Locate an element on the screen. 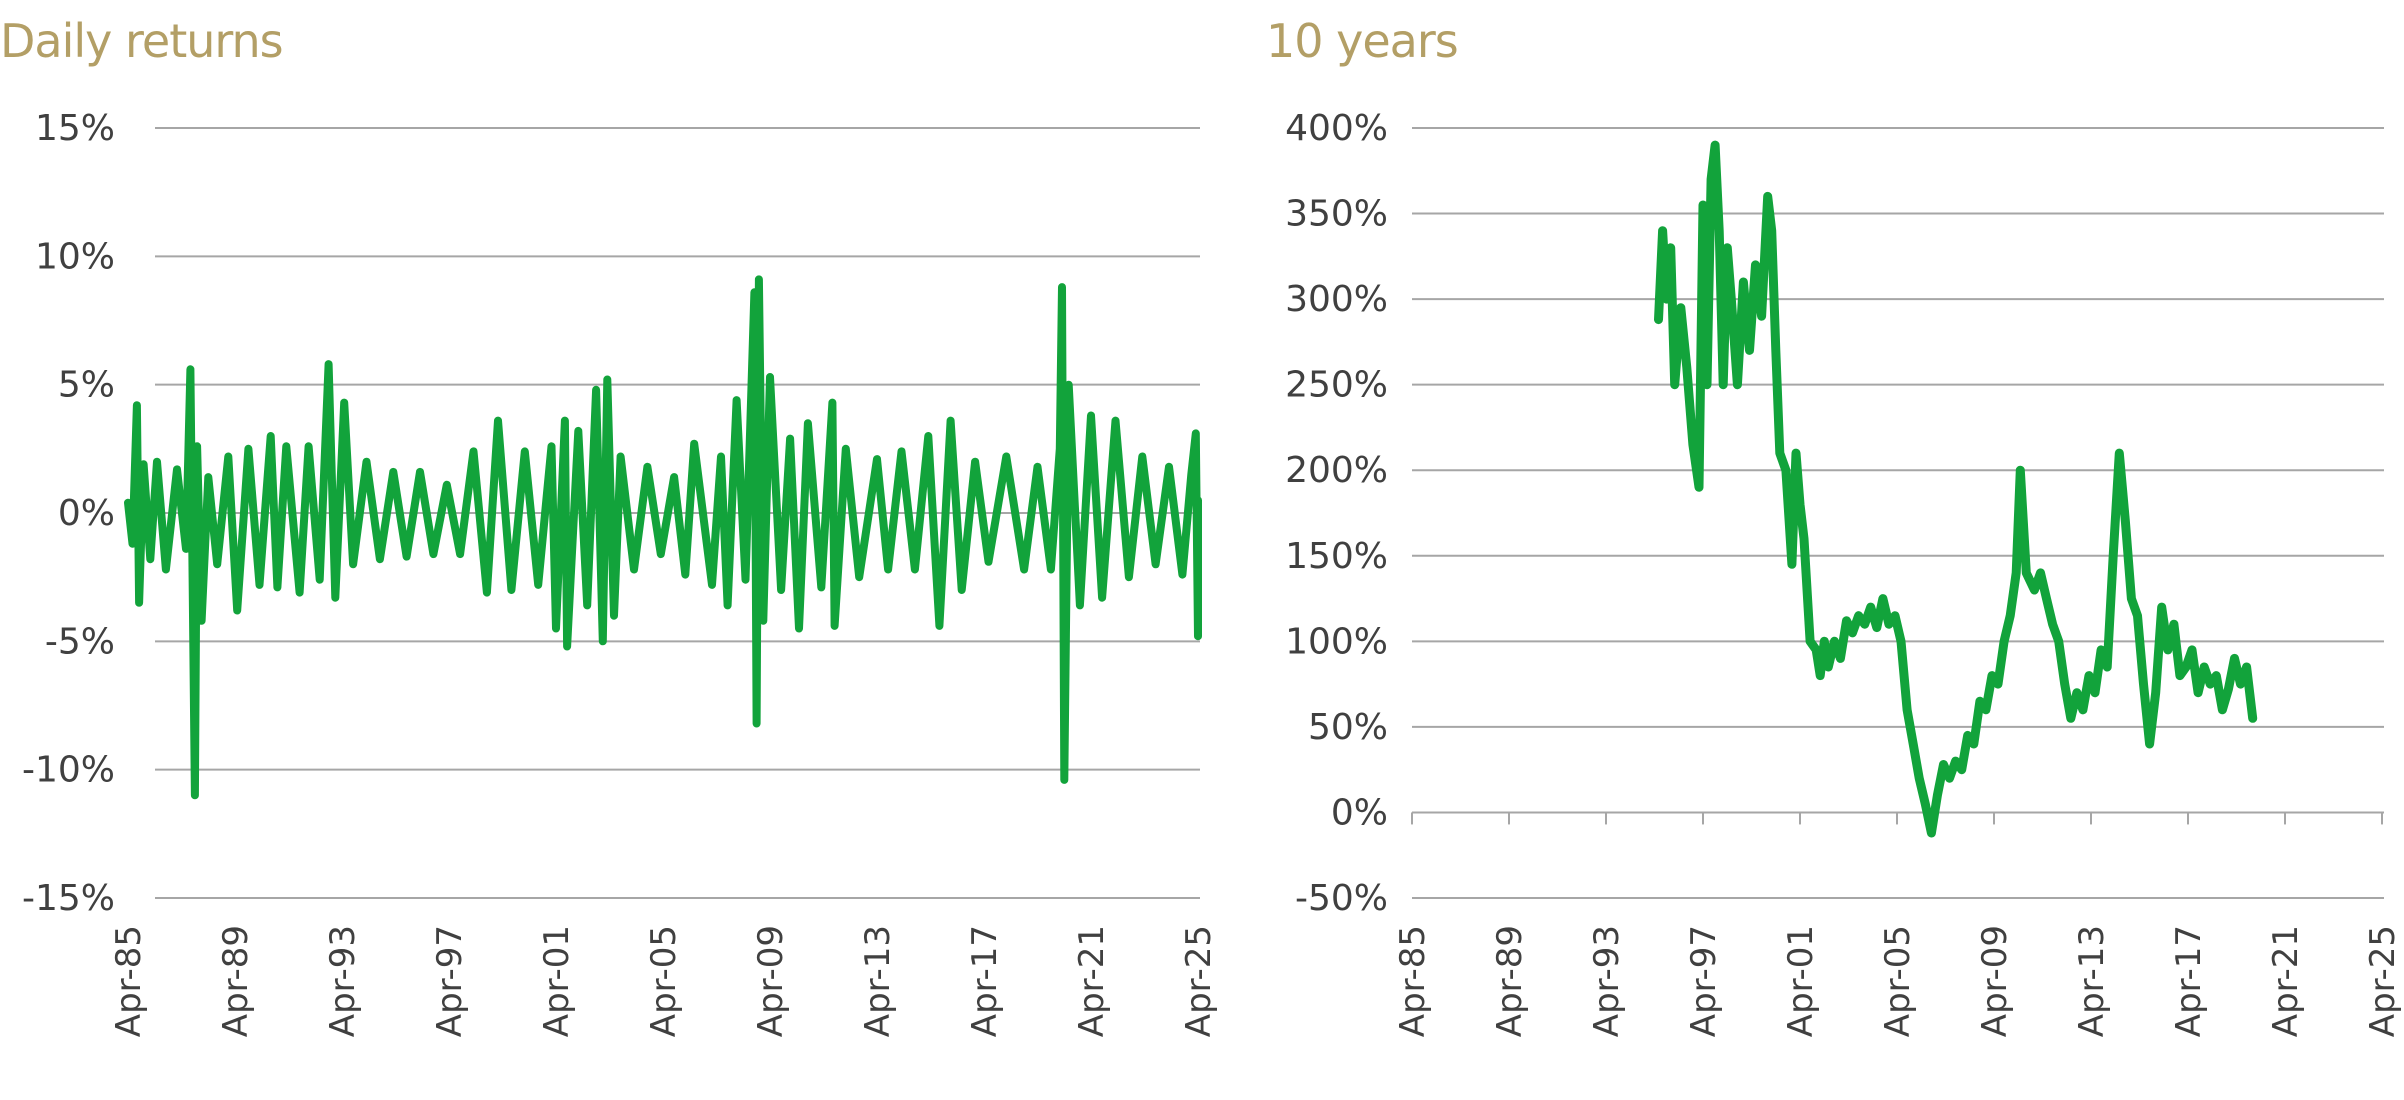 The image size is (2404, 1100). y-tick-label: -50% is located at coordinates (1341, 898).